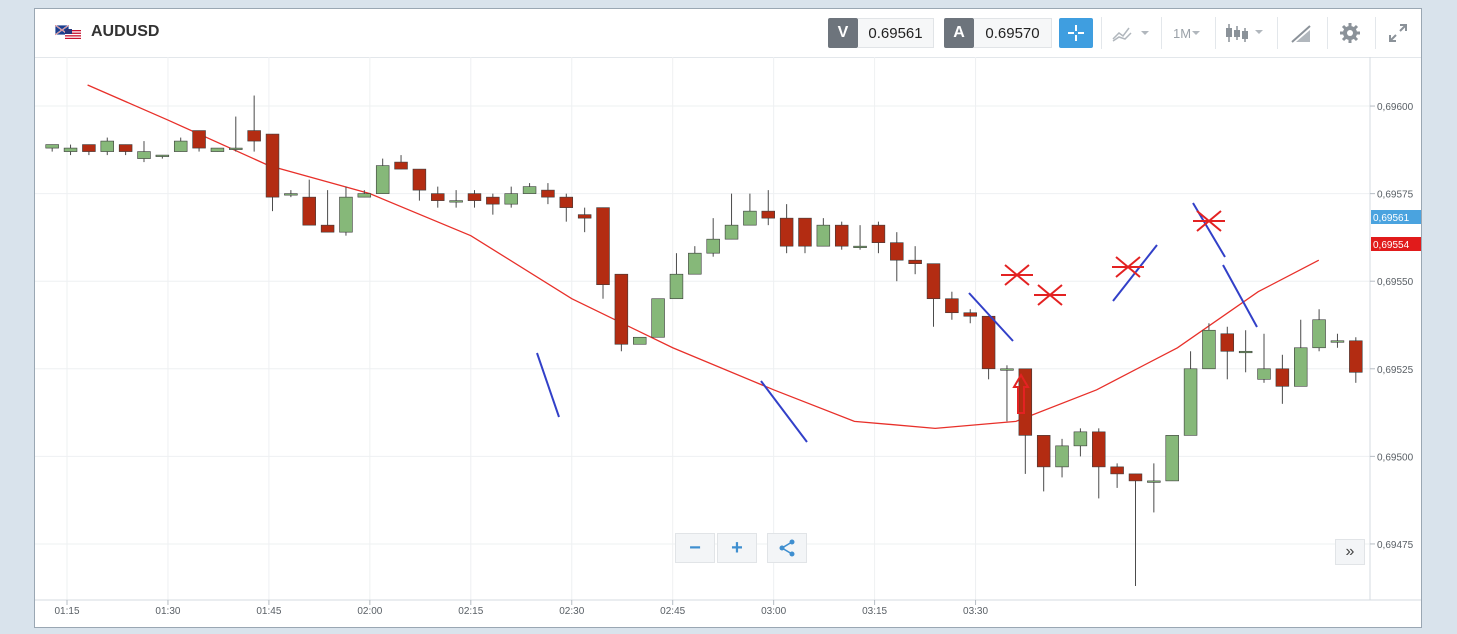  I want to click on buy-quote: A 0.69570, so click(998, 33).